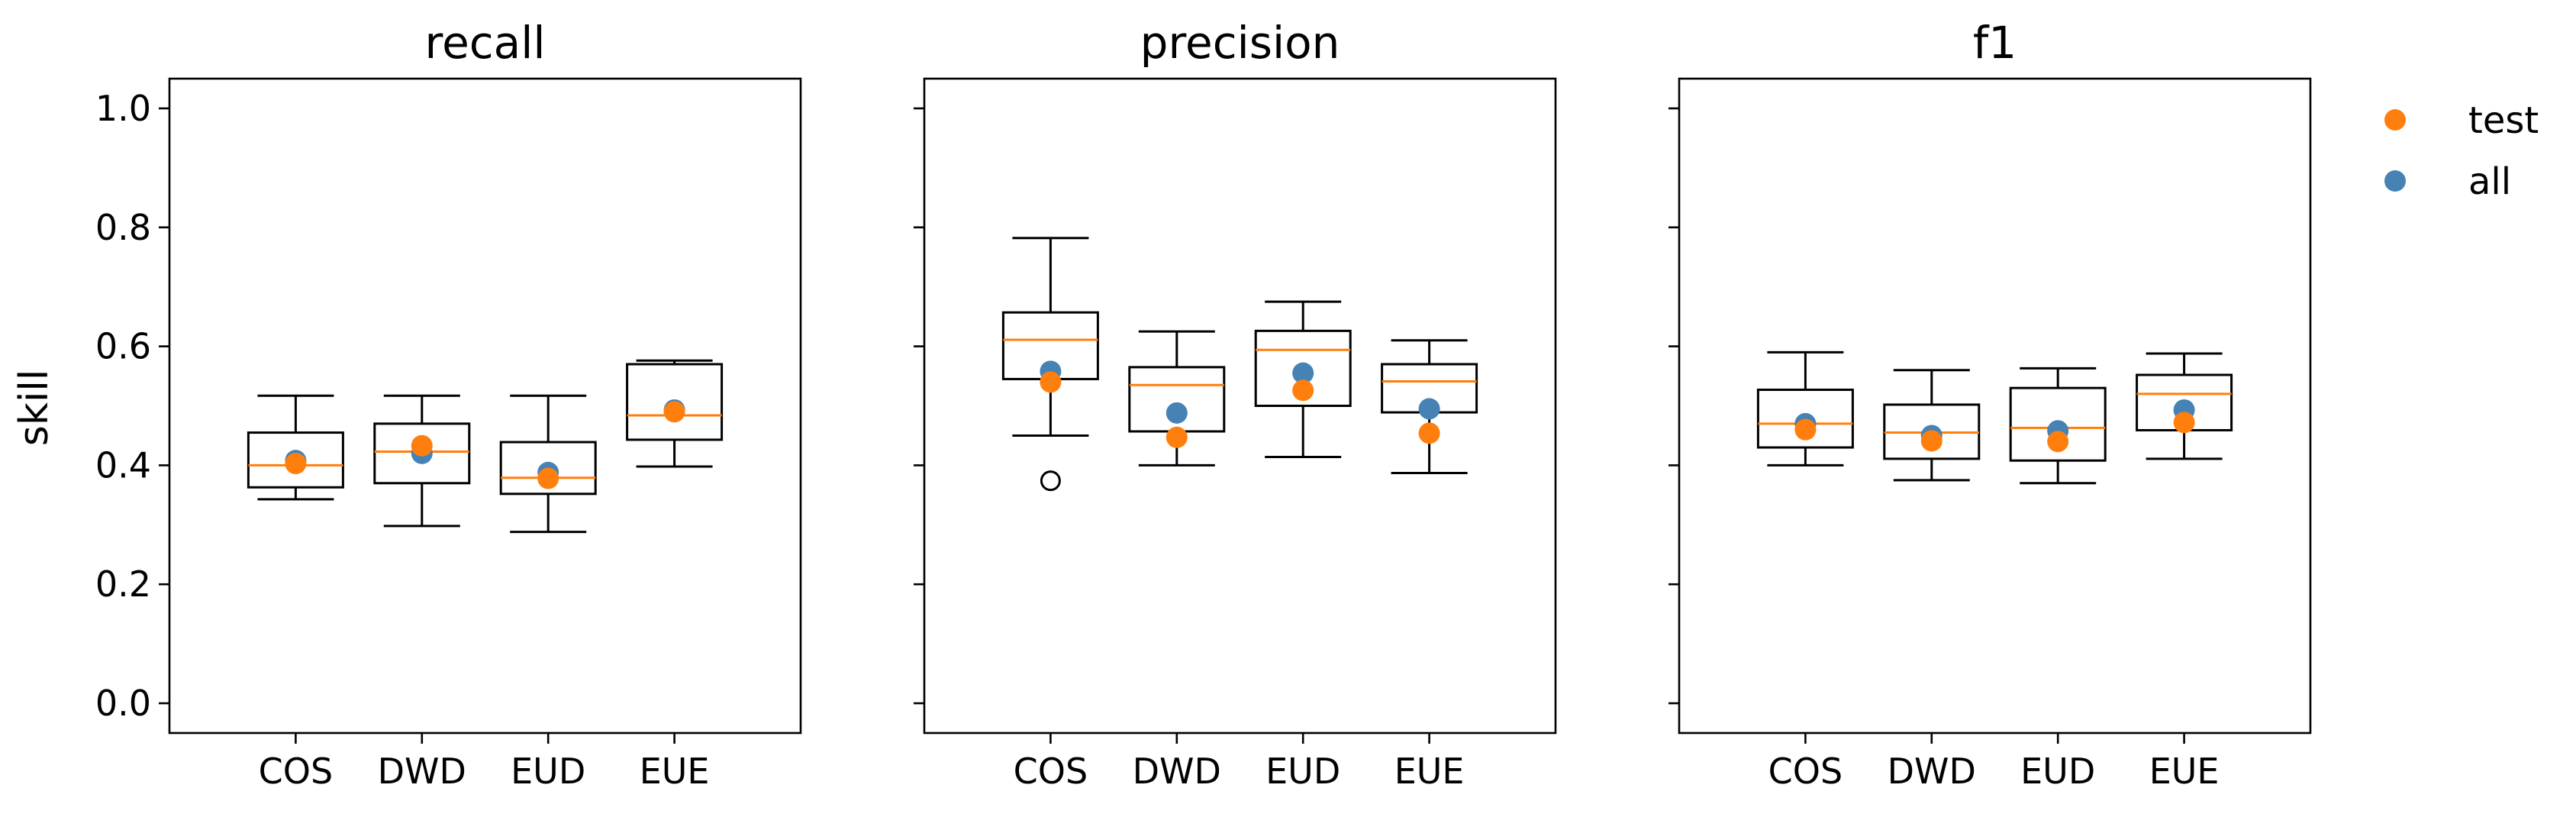 The width and height of the screenshot is (2576, 817). I want to click on y-tick-label: 0.2, so click(123, 585).